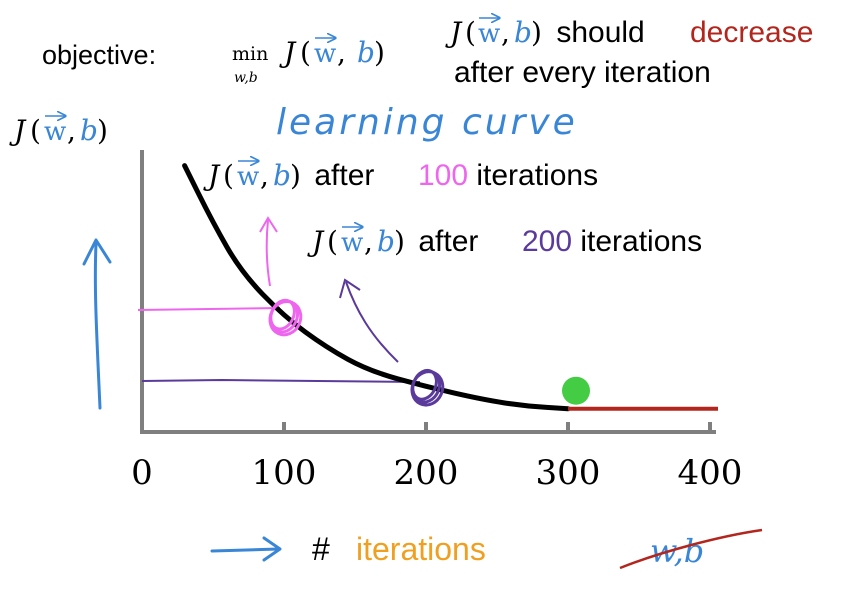 Image resolution: width=857 pixels, height=592 pixels. Describe the element at coordinates (97, 326) in the screenshot. I see `up-arrow-shaft` at that location.